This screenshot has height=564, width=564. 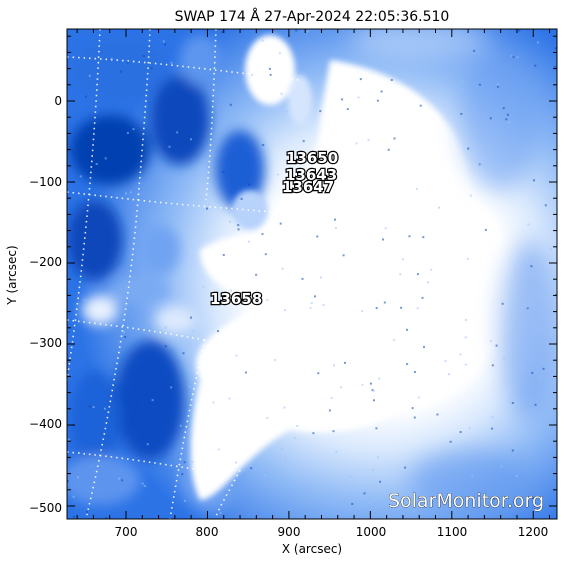 I want to click on region-label: 13647, so click(x=308, y=187).